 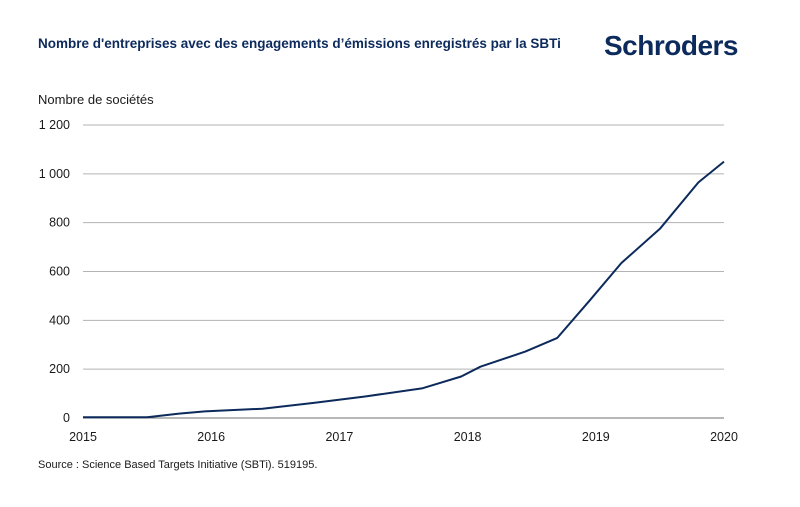 I want to click on y-tick-label: 600, so click(x=59, y=272).